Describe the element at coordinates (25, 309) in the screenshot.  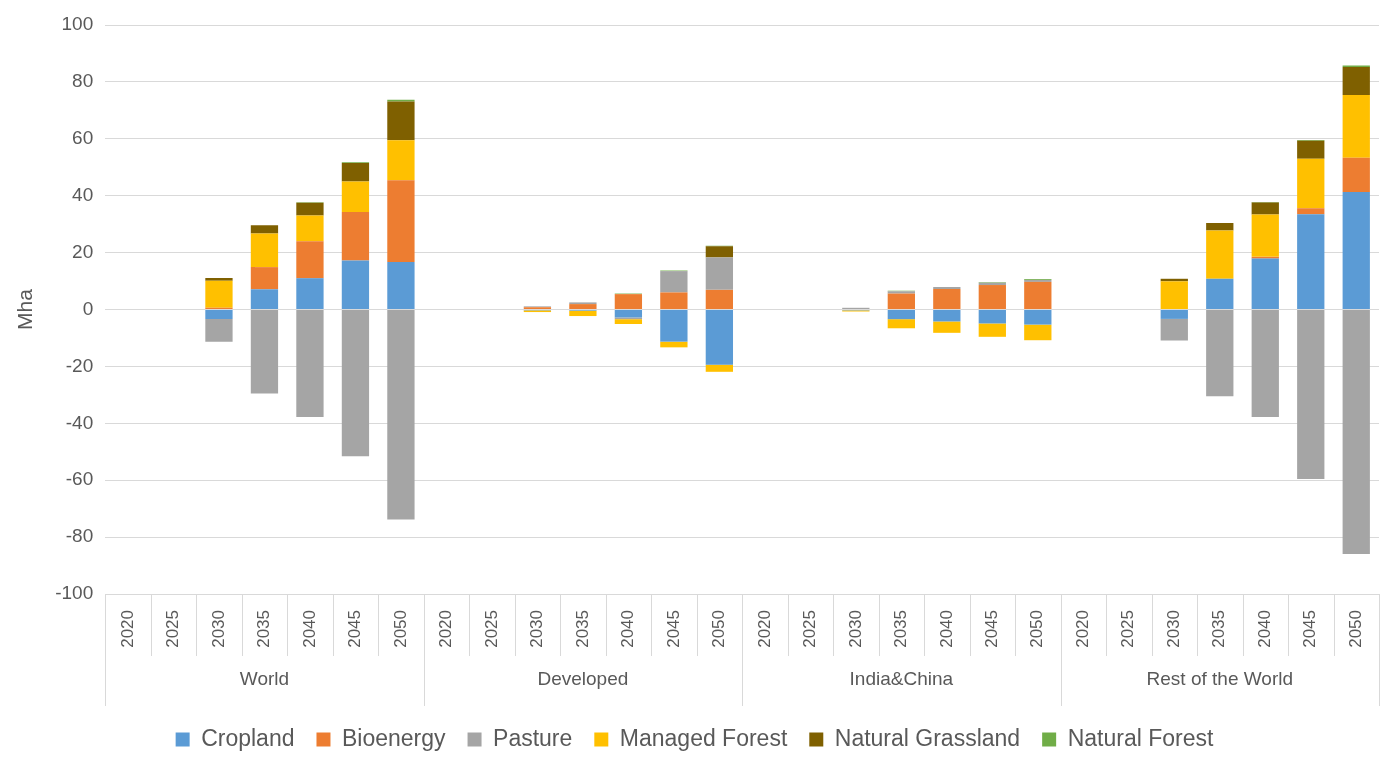
I see `y-axis-title: Mha` at that location.